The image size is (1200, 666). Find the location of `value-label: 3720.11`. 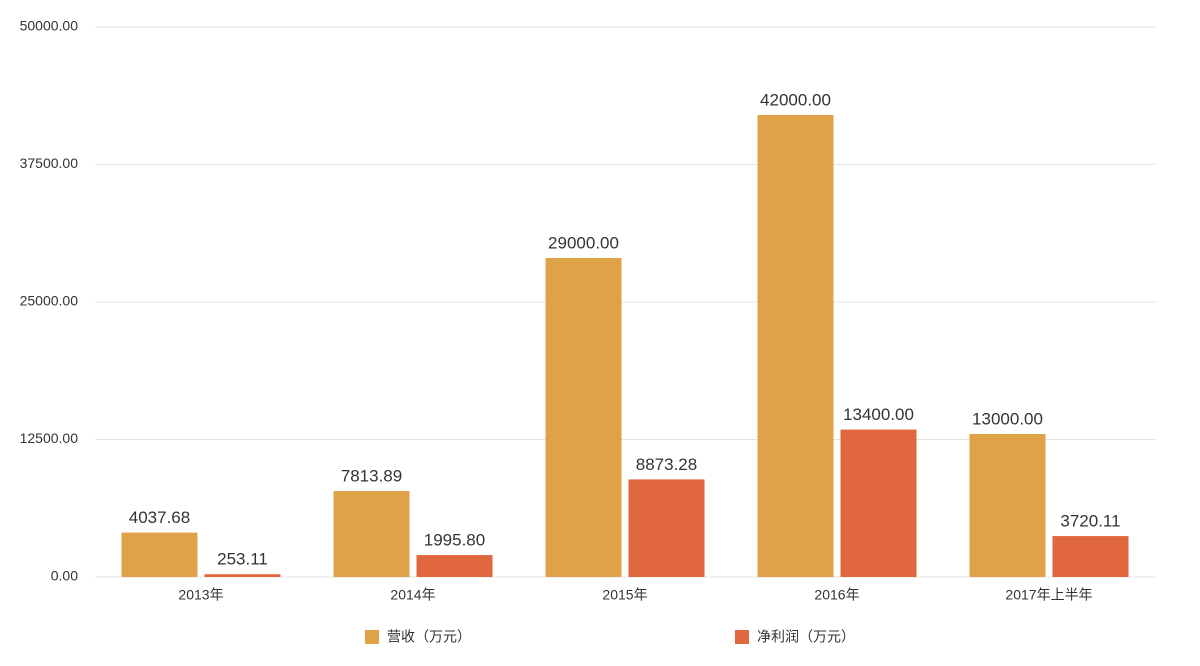

value-label: 3720.11 is located at coordinates (1090, 521).